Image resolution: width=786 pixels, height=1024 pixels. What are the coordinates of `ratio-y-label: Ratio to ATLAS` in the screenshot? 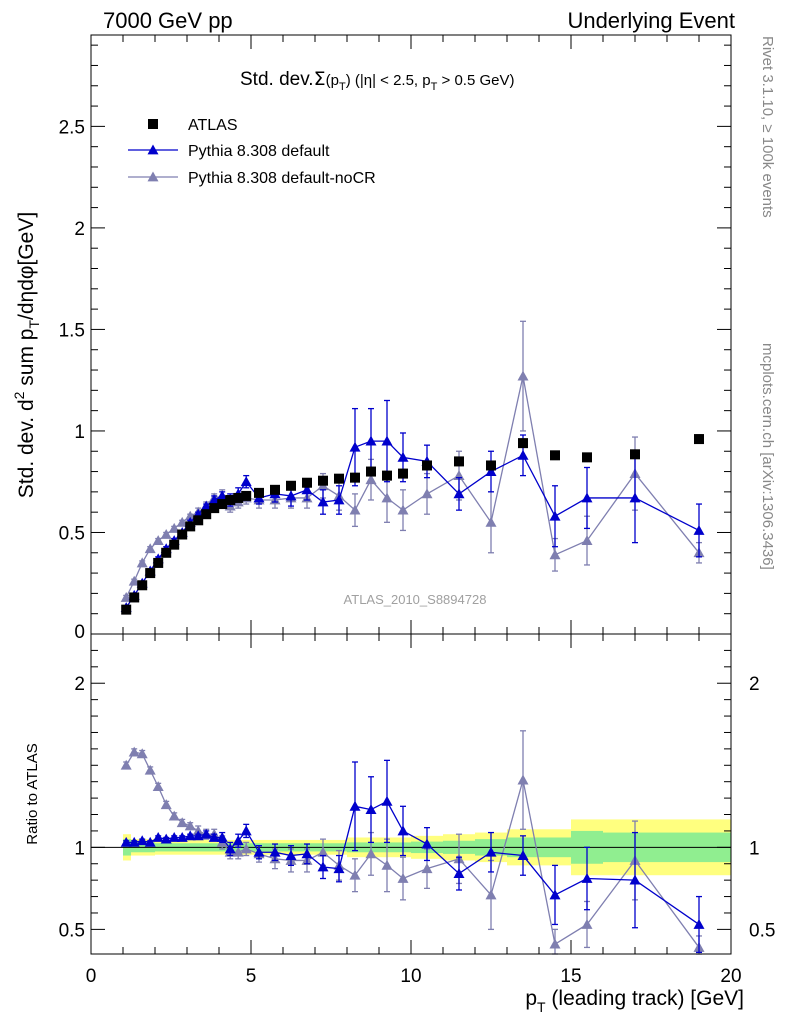 It's located at (32, 793).